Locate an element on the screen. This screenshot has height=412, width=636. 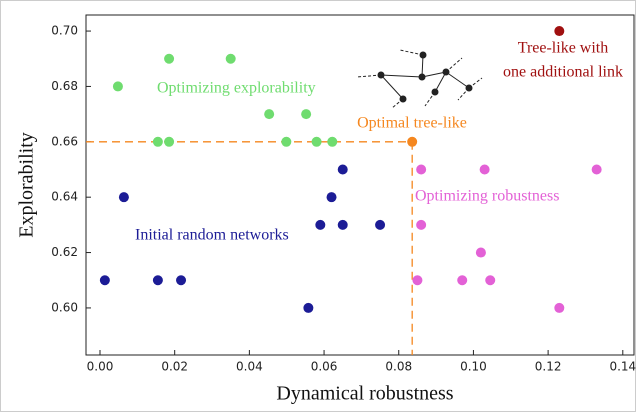
y-tick-label: 0.64 is located at coordinates (64, 197).